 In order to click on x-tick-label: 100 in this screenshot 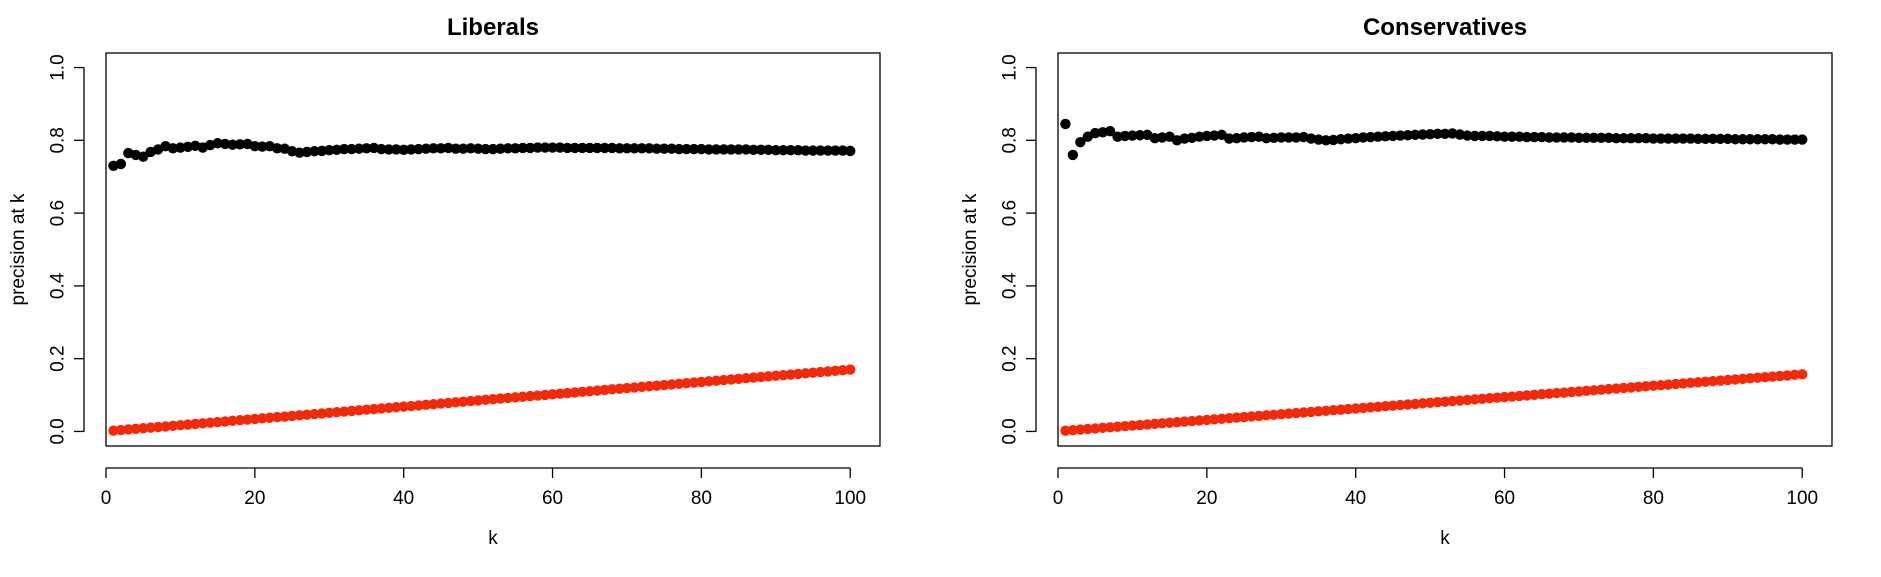, I will do `click(1802, 498)`.